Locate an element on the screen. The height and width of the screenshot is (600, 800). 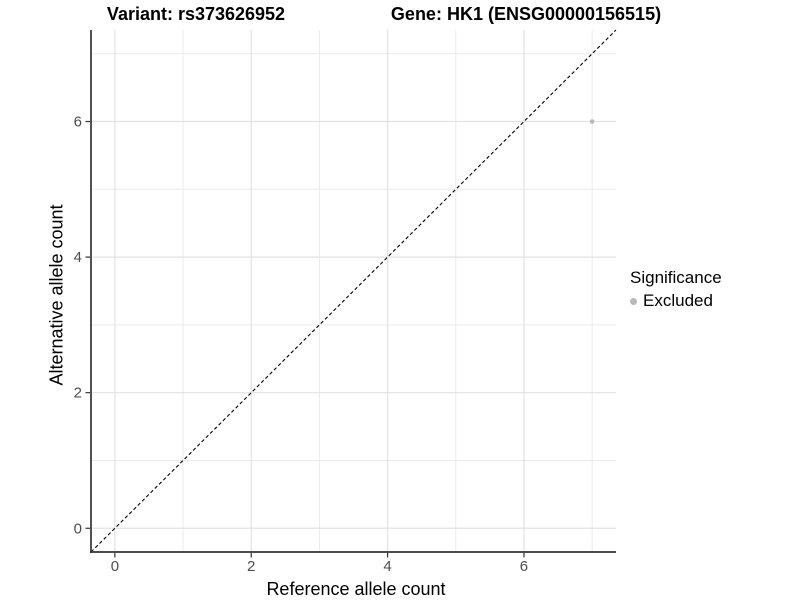
y-axis-title: Alternative allele count is located at coordinates (56, 295).